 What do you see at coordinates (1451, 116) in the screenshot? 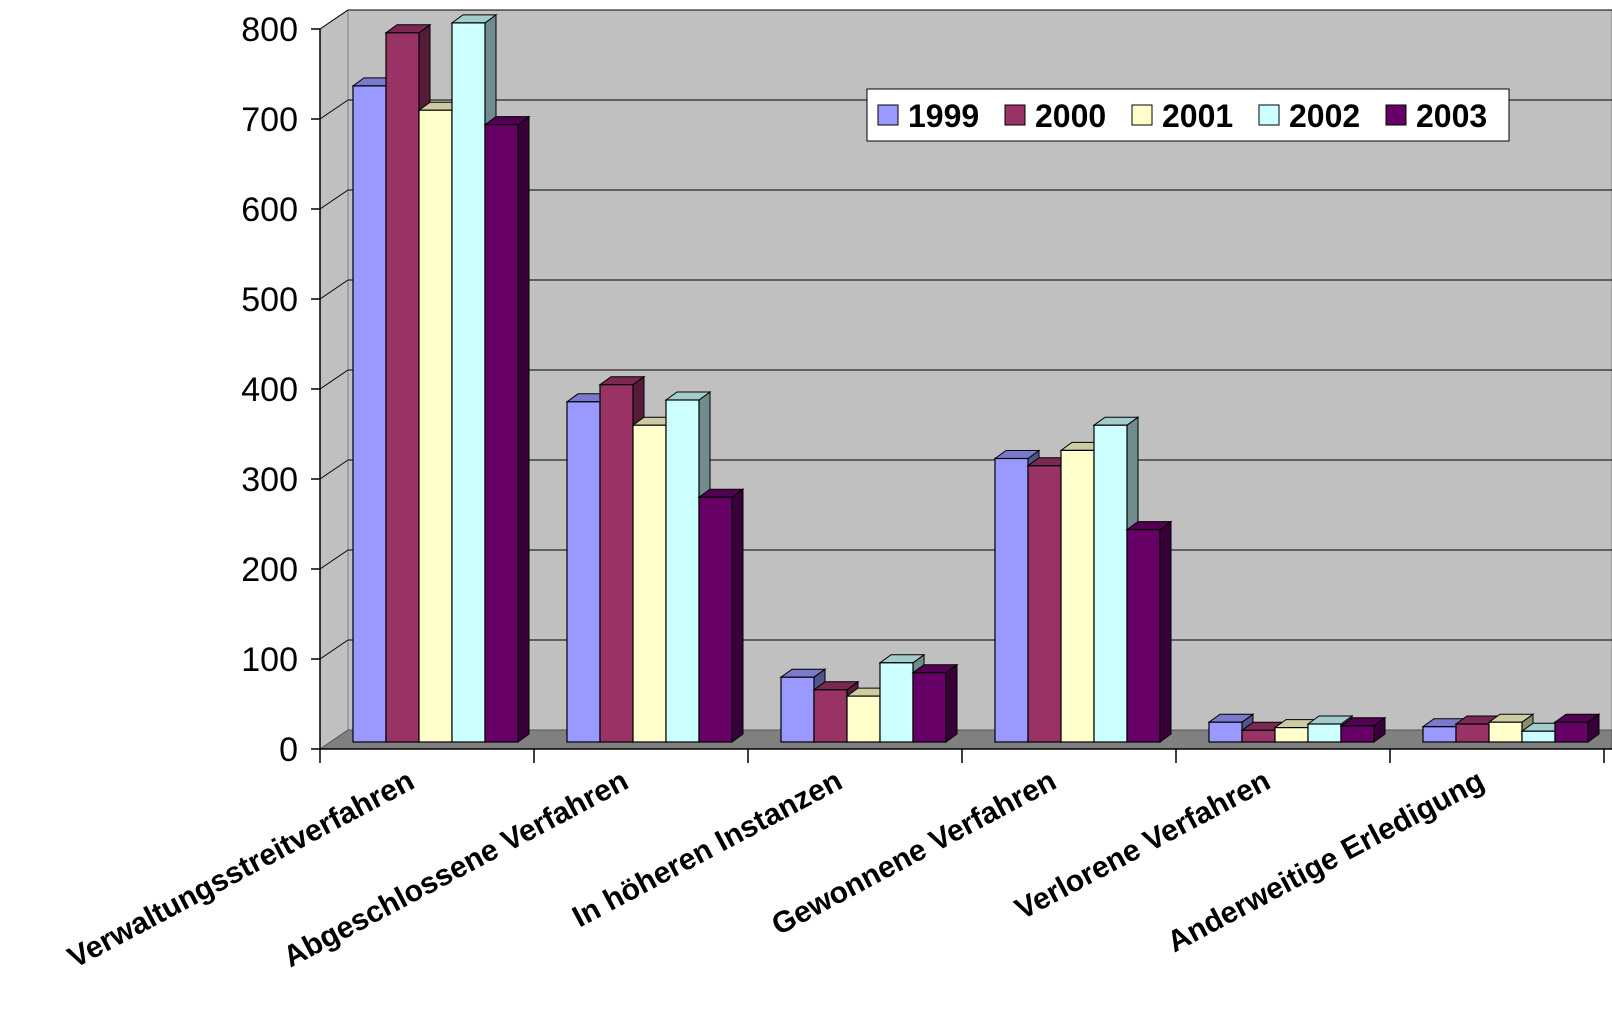
I see `legend-label: 2003` at bounding box center [1451, 116].